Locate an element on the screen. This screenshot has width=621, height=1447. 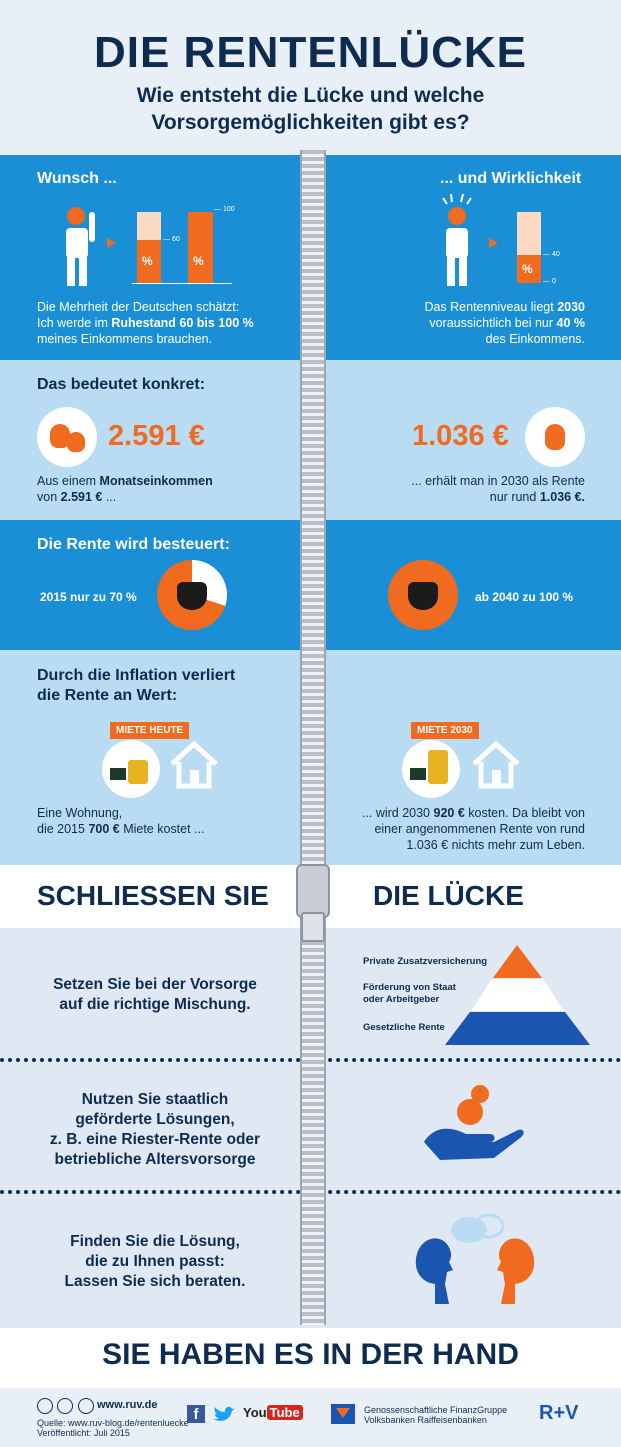
bar-60-top is located at coordinates (149, 226).